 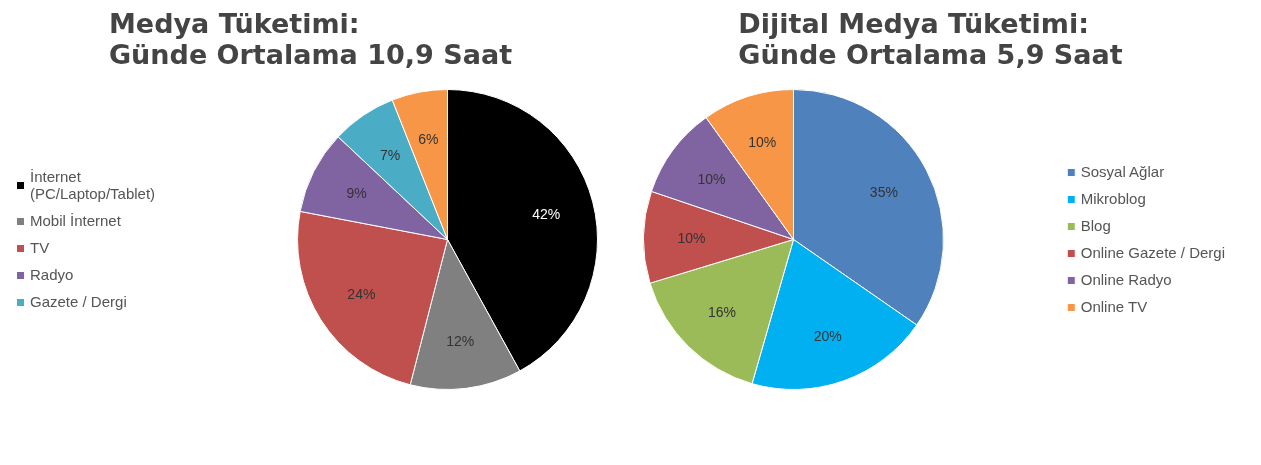 I want to click on legend-label: TV, so click(x=40, y=247).